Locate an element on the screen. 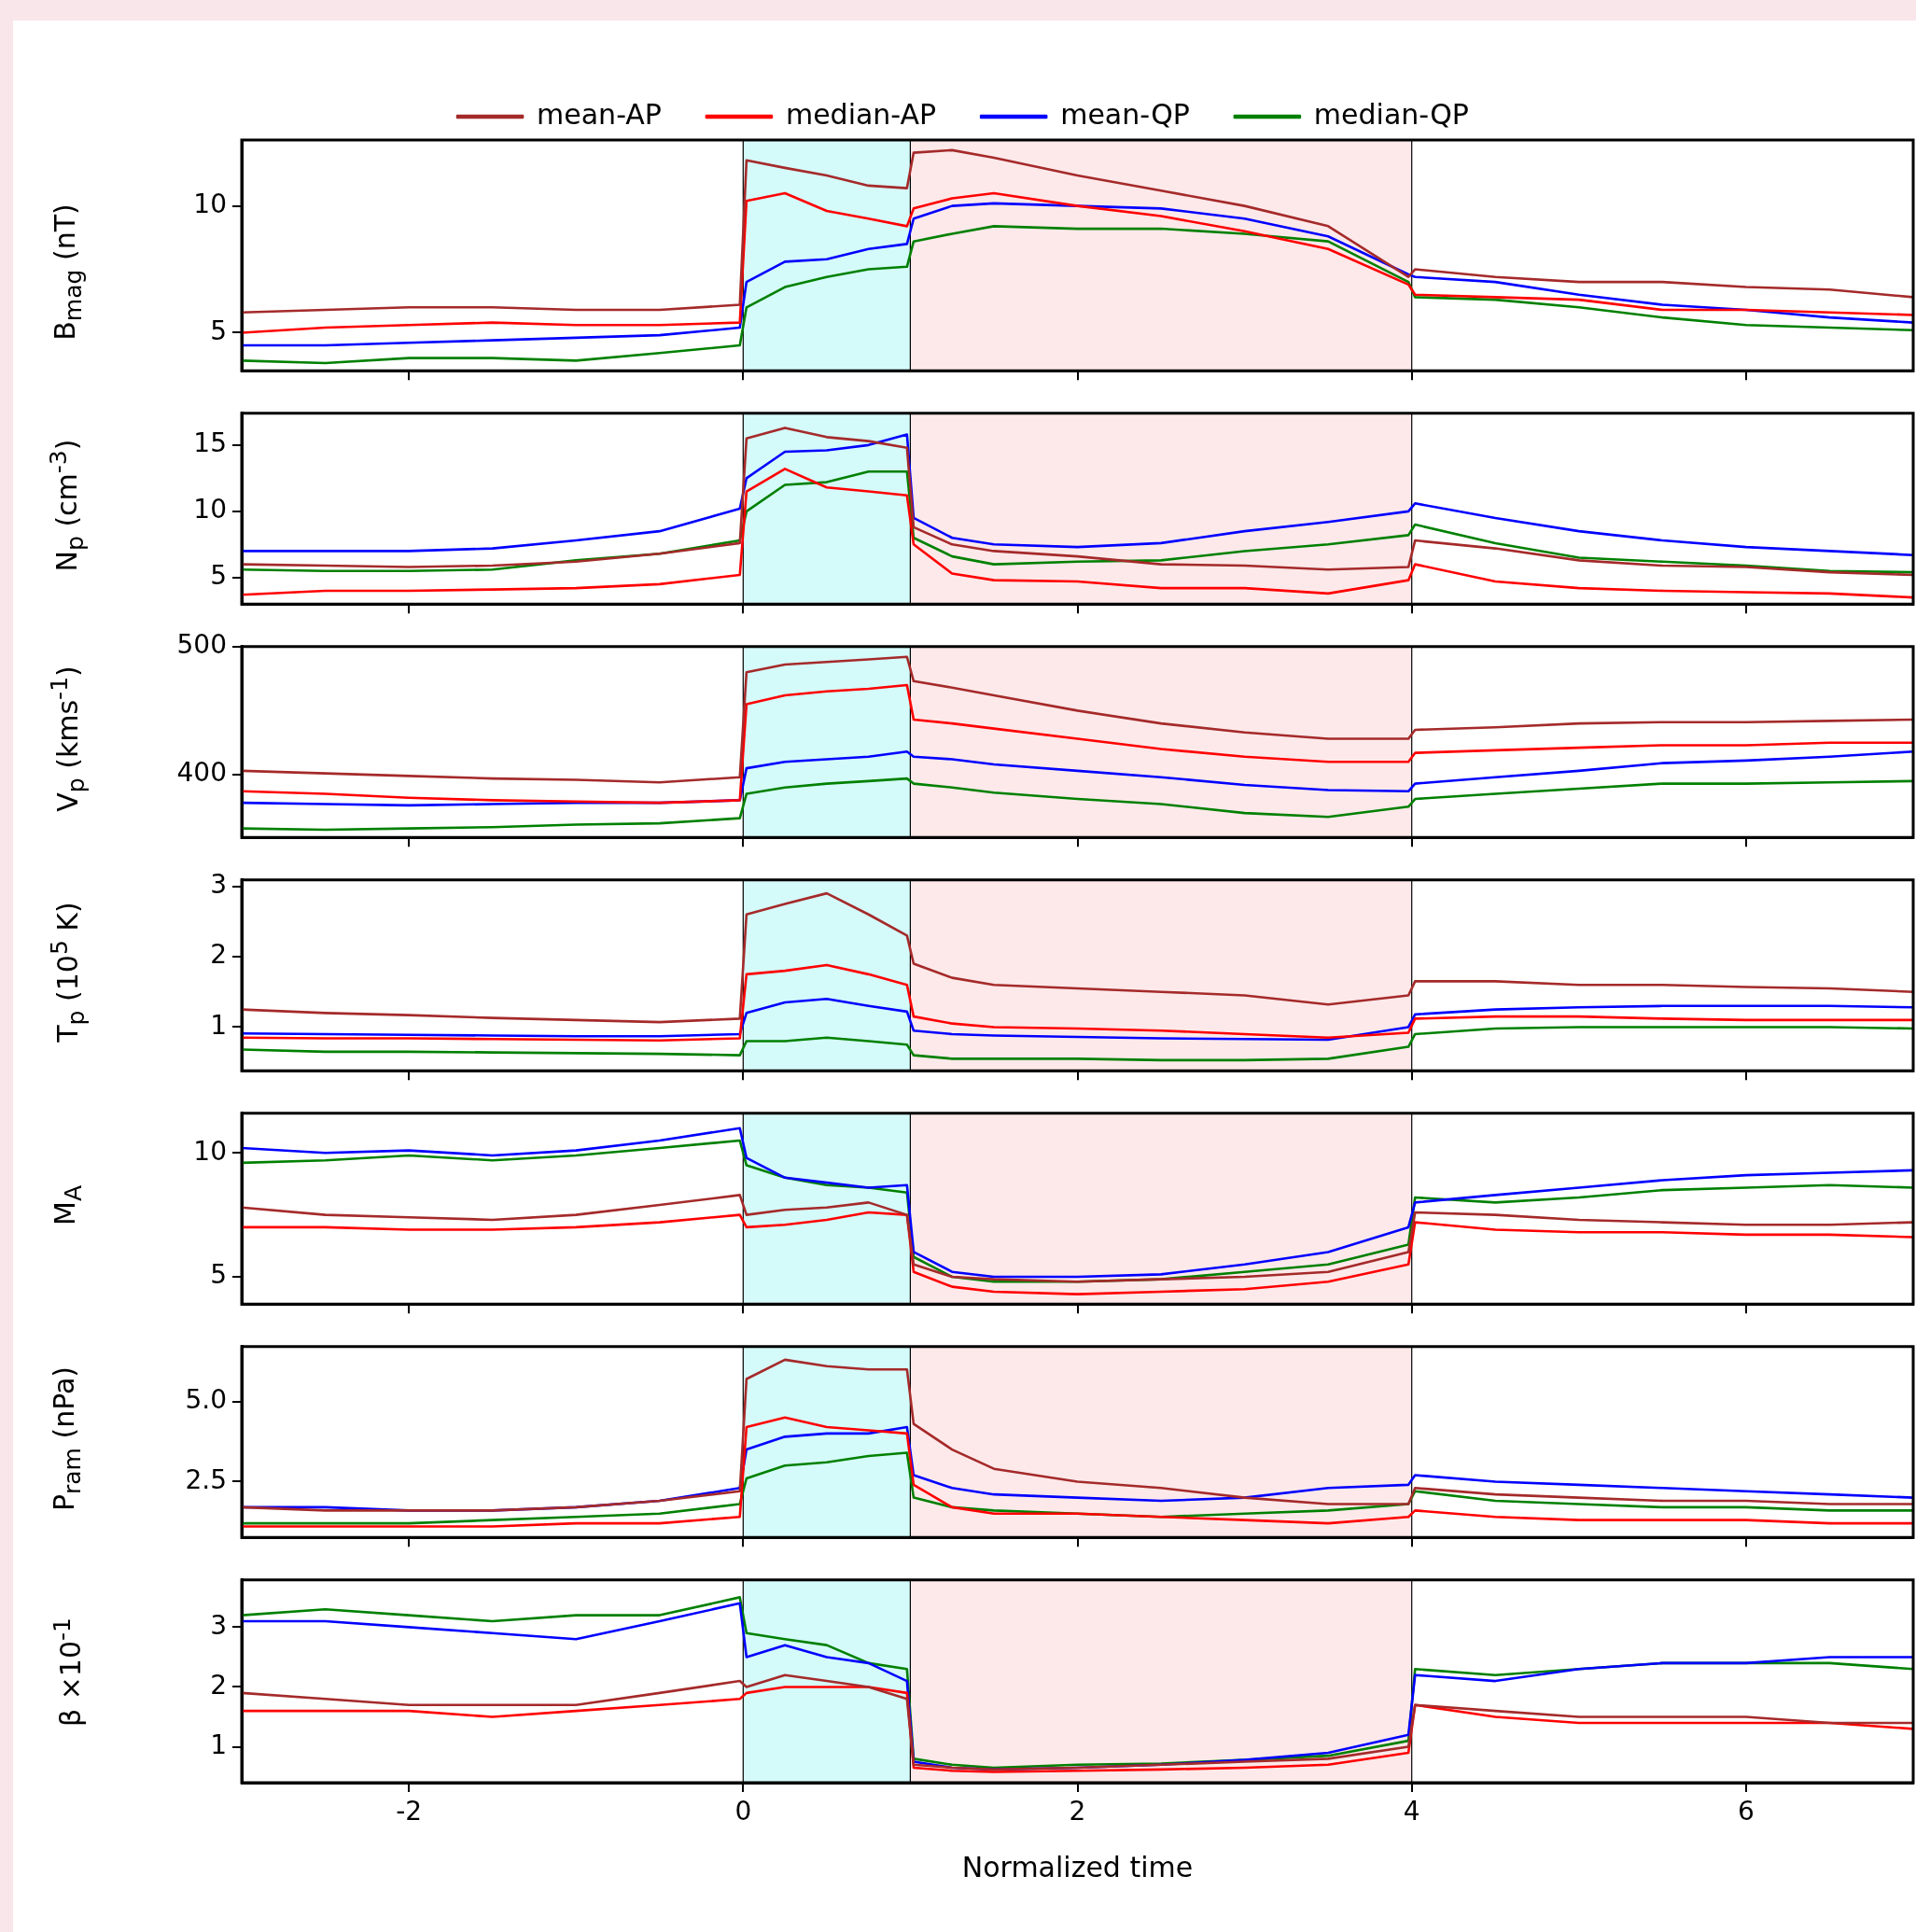 The image size is (1916, 1932). x-tick-label: 0 is located at coordinates (743, 1811).